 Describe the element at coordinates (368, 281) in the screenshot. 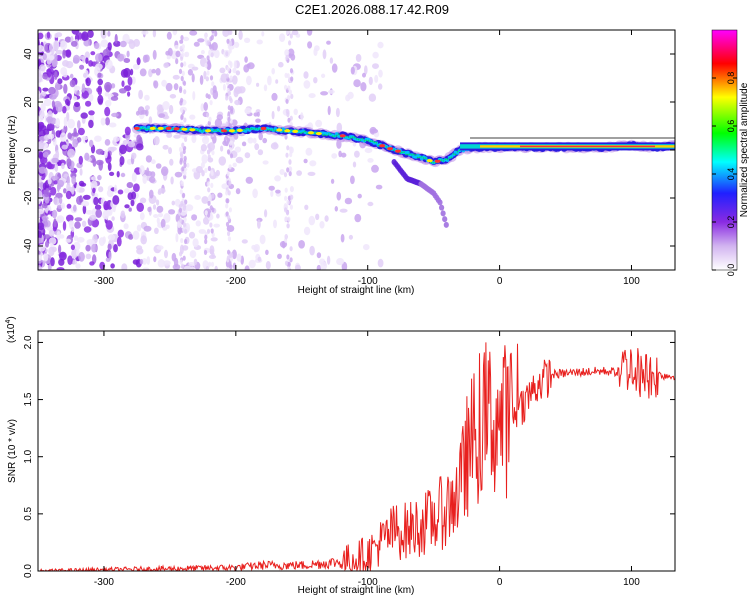

I see `spectrogram-x-tick-label: -100` at that location.